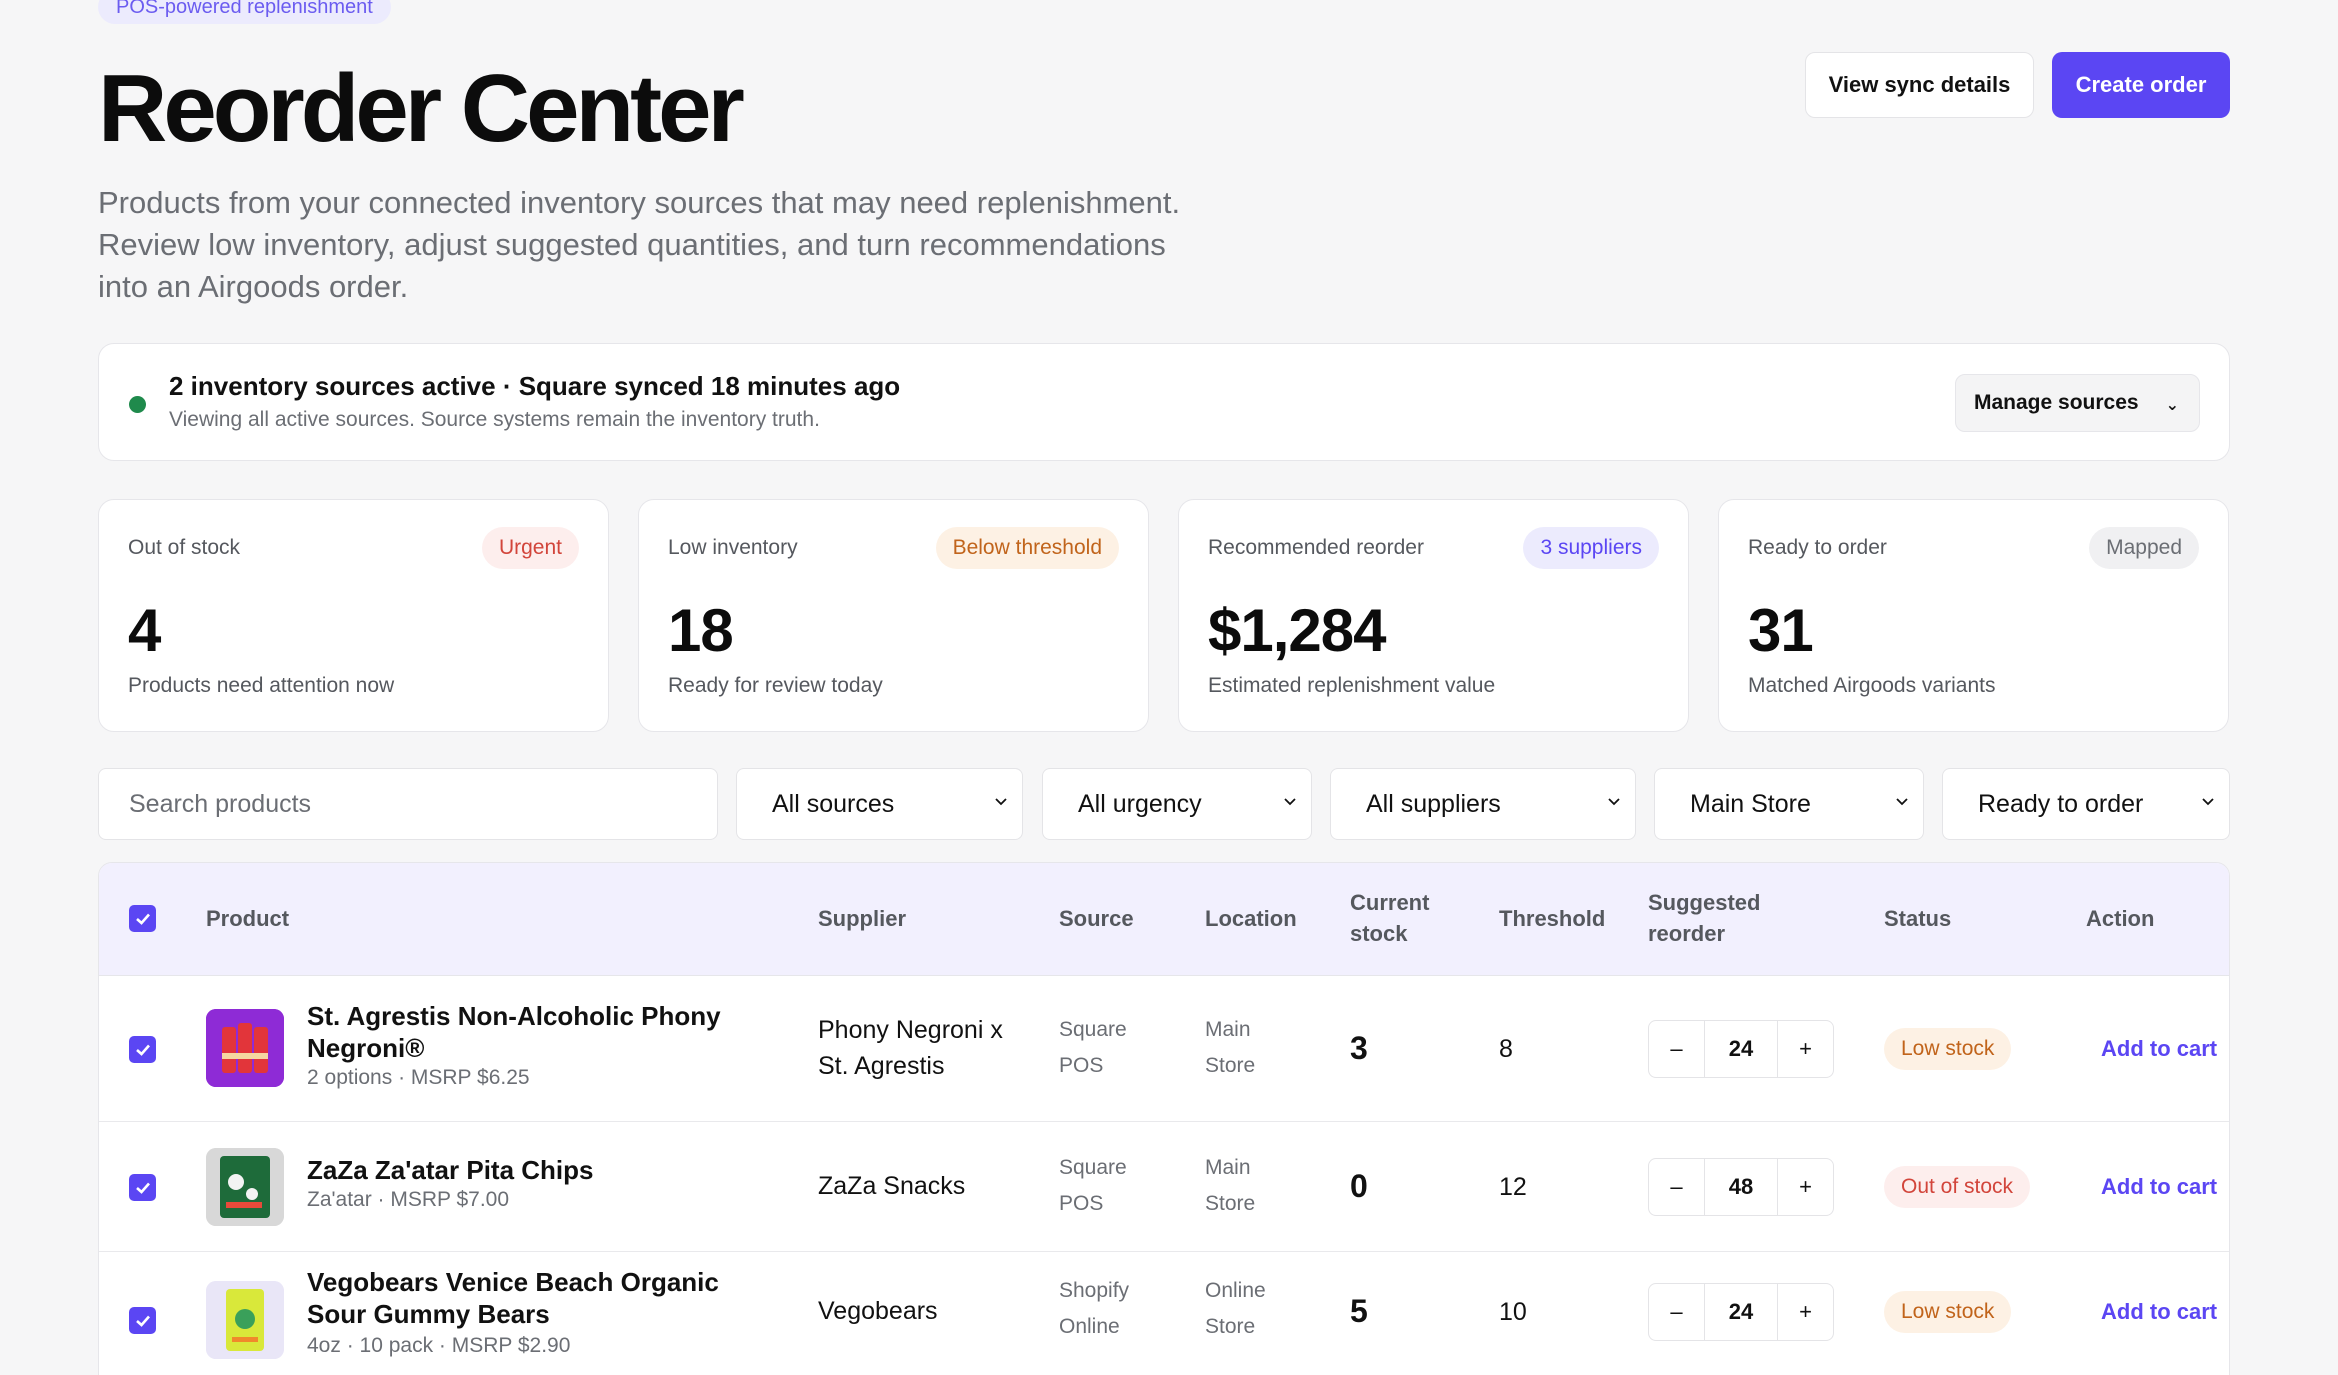 This screenshot has height=1375, width=2338. I want to click on column-header-action: Action, so click(2120, 918).